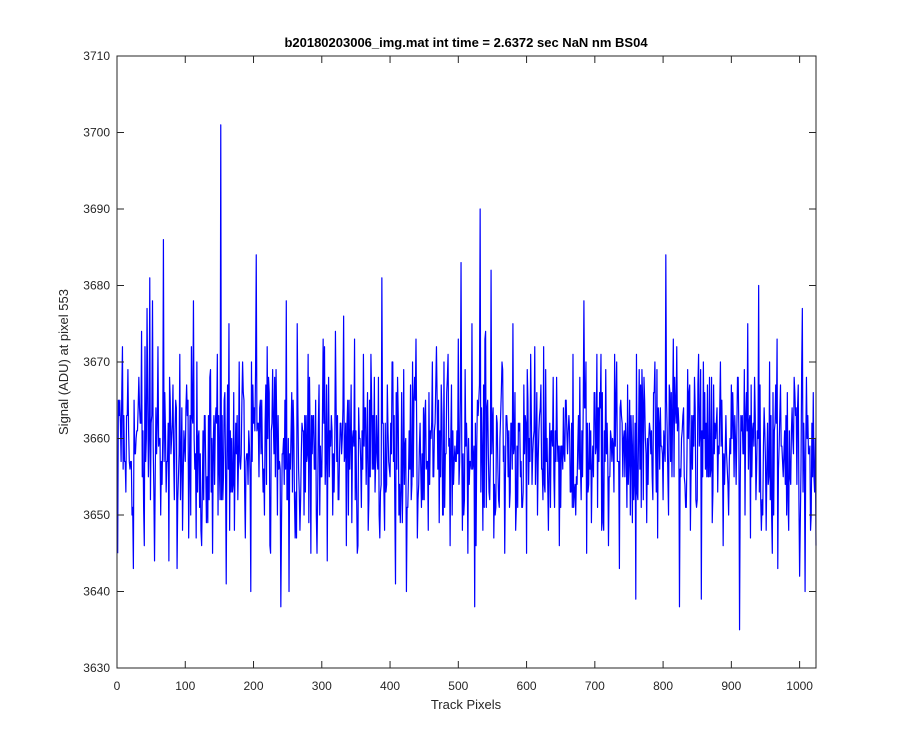  What do you see at coordinates (254, 686) in the screenshot?
I see `x-tick-label: 200` at bounding box center [254, 686].